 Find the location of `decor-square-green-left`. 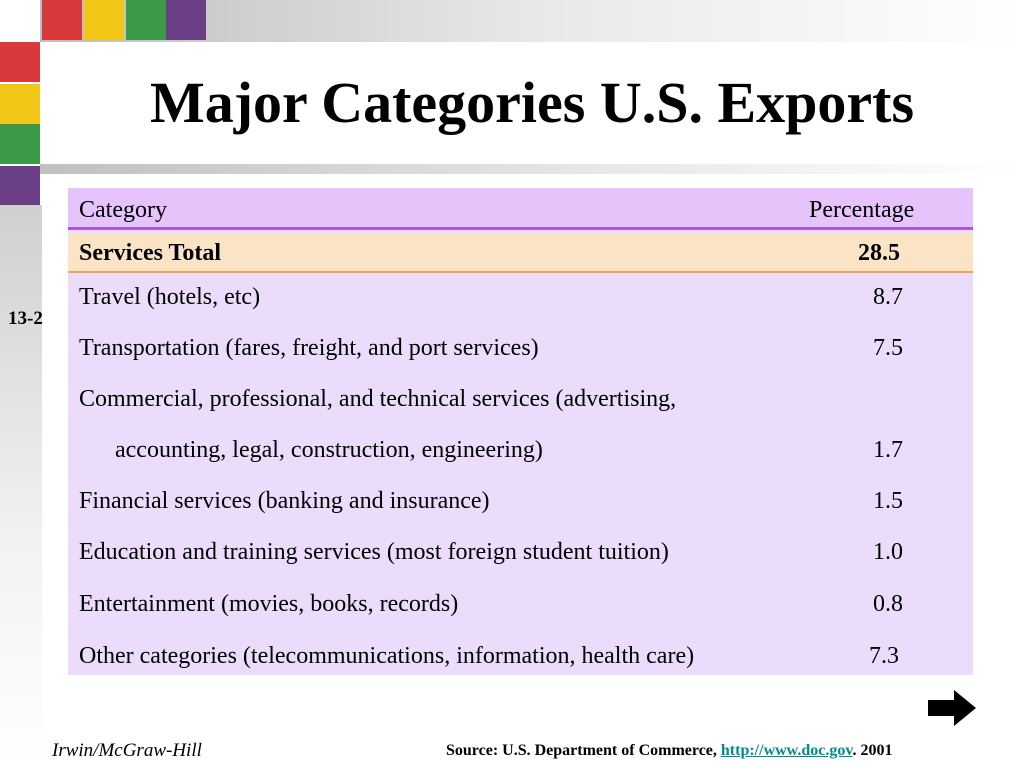

decor-square-green-left is located at coordinates (20, 144).